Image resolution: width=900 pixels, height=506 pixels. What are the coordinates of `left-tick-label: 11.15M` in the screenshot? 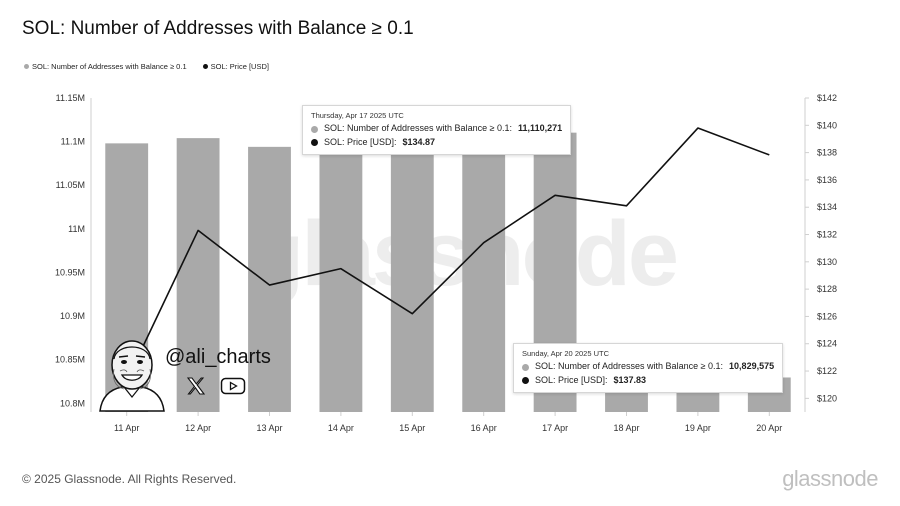 It's located at (70, 98).